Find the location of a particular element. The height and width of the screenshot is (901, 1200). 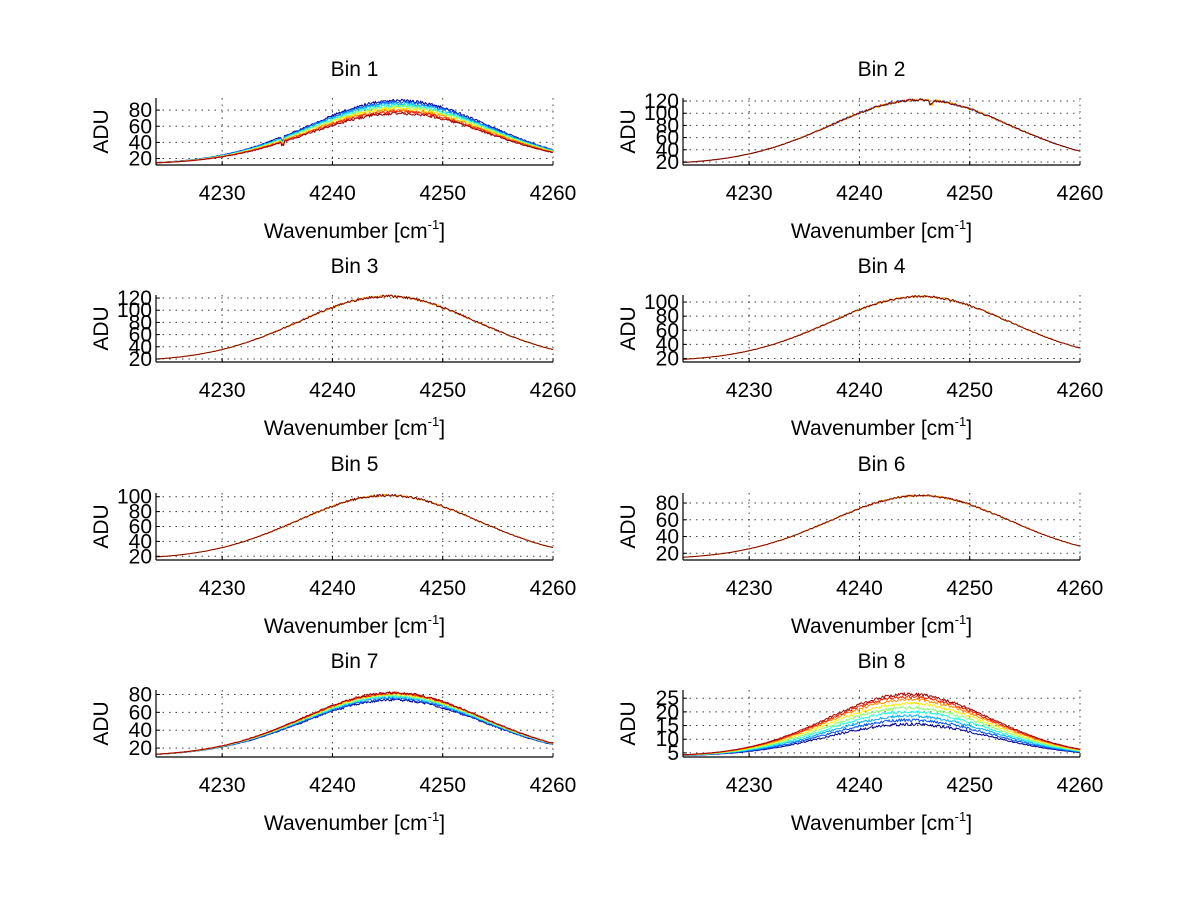

y-tick-label: 10 is located at coordinates (667, 739).